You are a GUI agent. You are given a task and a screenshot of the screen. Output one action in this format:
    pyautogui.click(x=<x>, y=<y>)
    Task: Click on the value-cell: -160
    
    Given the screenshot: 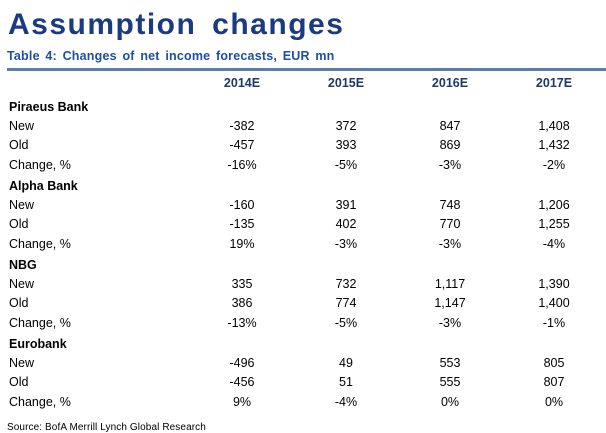 What is the action you would take?
    pyautogui.click(x=242, y=205)
    